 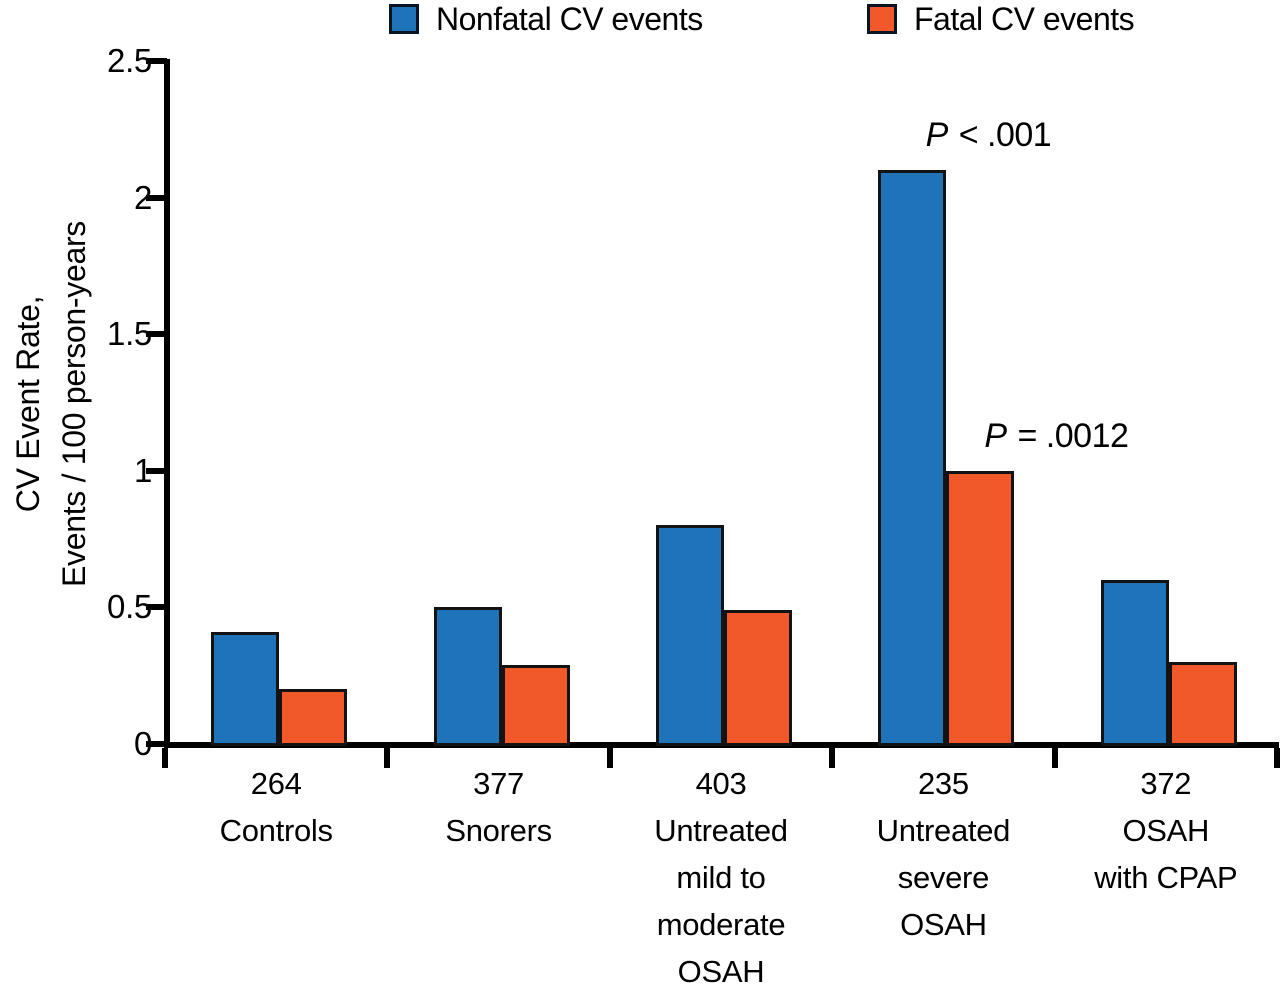 I want to click on category-label-line: 264, so click(x=276, y=783).